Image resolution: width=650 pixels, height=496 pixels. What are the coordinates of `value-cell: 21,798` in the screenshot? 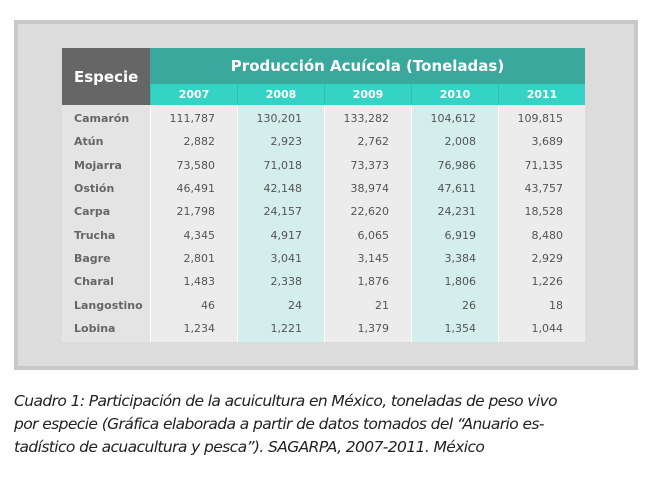 It's located at (196, 212).